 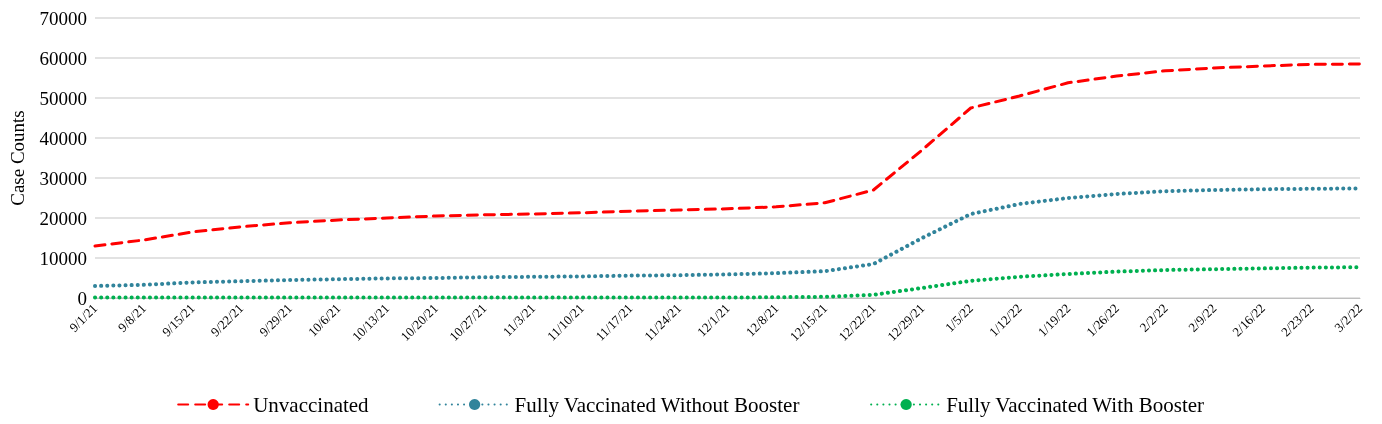 I want to click on legend-label: Unvaccinated, so click(x=311, y=404).